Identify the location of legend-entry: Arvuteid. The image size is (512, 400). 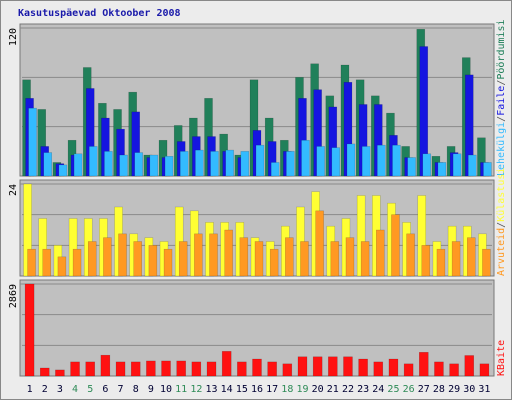
(501, 252).